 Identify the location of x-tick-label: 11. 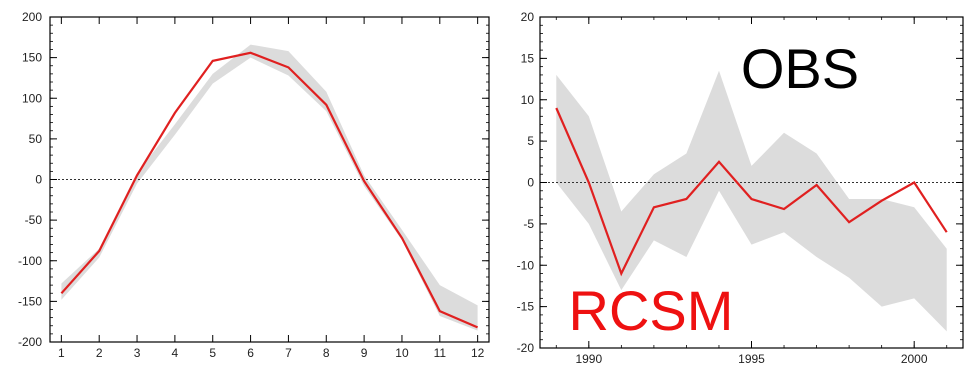
(440, 353).